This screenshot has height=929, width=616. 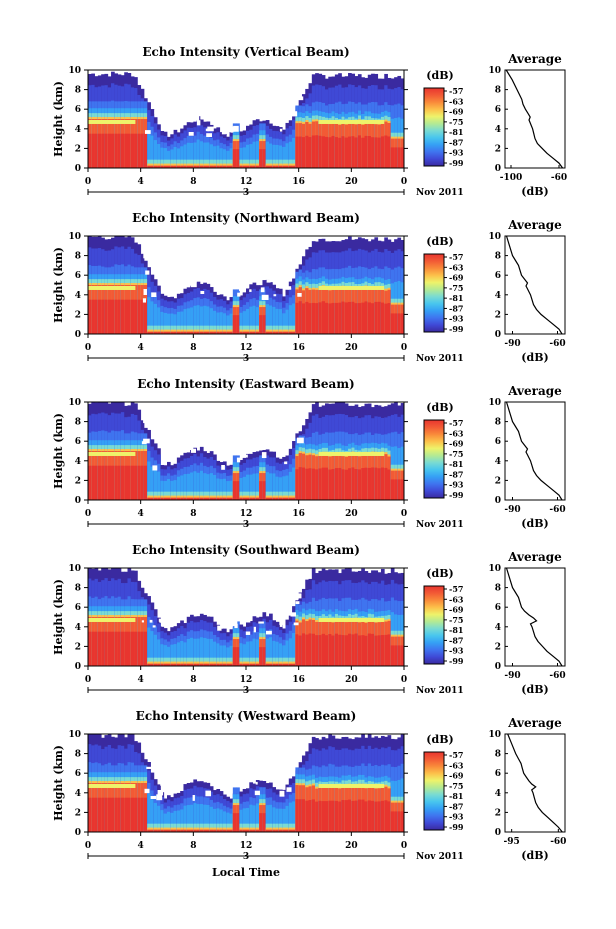 What do you see at coordinates (494, 569) in the screenshot?
I see `profile-y-tick-label: 10` at bounding box center [494, 569].